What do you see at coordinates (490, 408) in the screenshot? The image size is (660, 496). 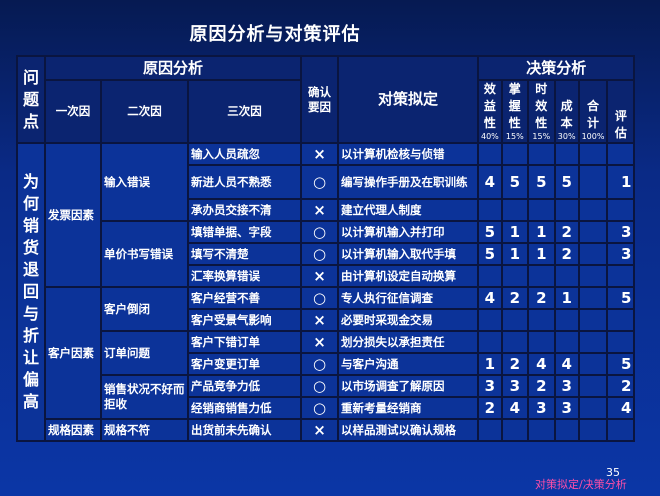 I see `score-efficacy: 2` at bounding box center [490, 408].